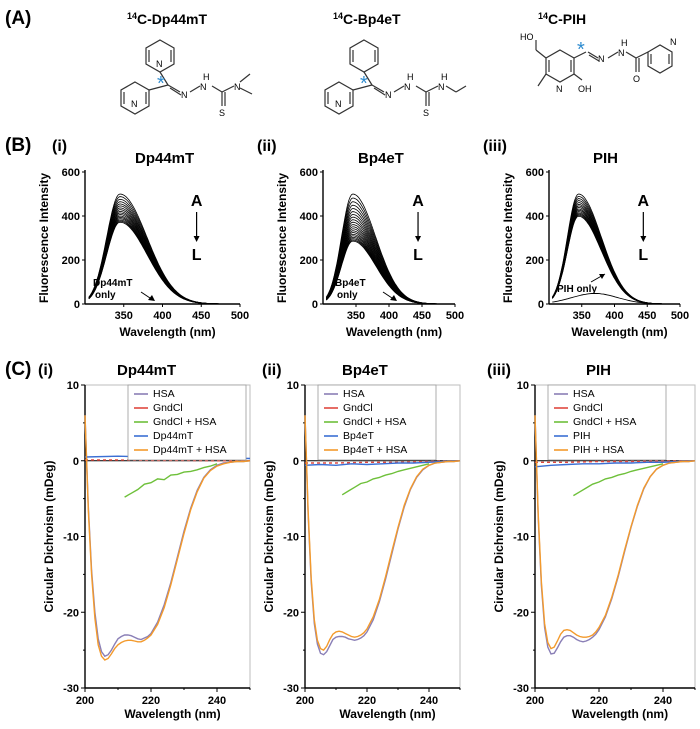 This screenshot has height=729, width=700. I want to click on panel-c-sub-iii: (iii), so click(499, 370).